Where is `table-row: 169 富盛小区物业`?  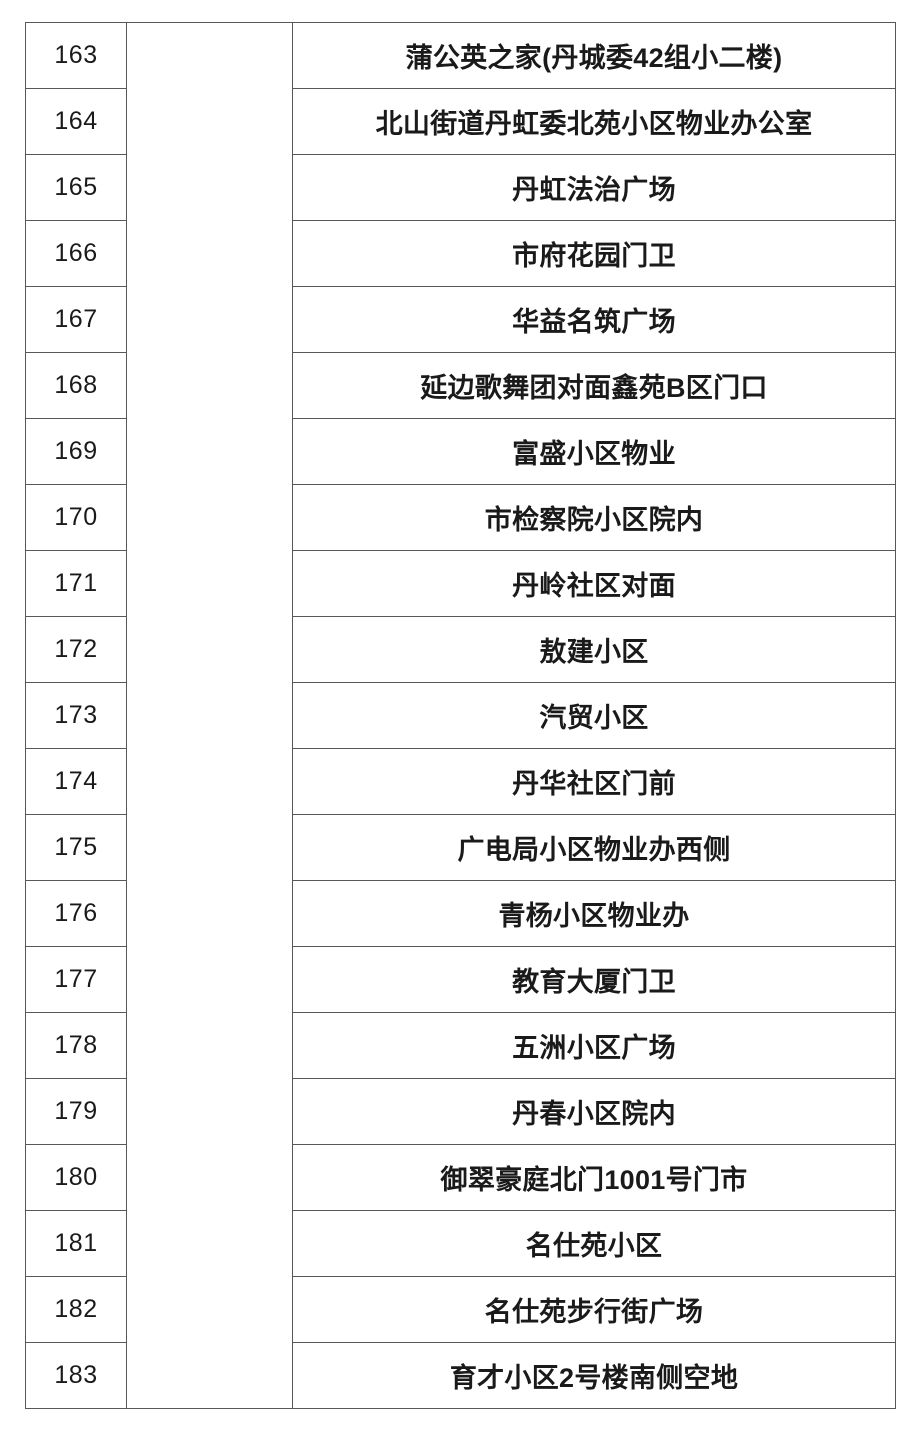 table-row: 169 富盛小区物业 is located at coordinates (460, 451).